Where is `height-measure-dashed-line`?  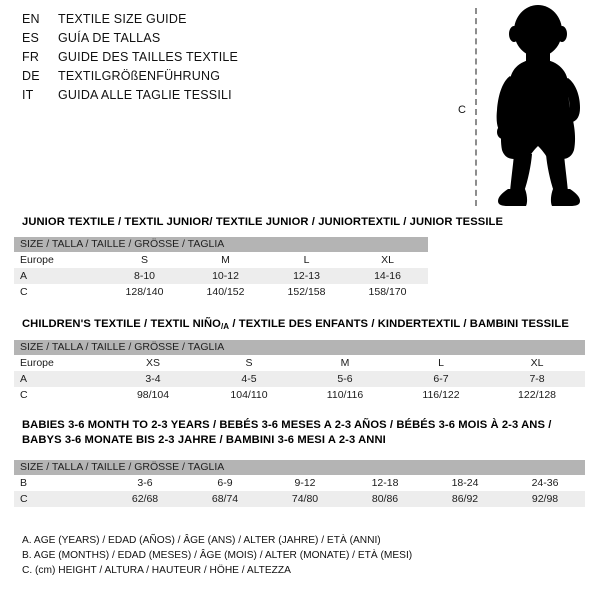
height-measure-dashed-line is located at coordinates (476, 107).